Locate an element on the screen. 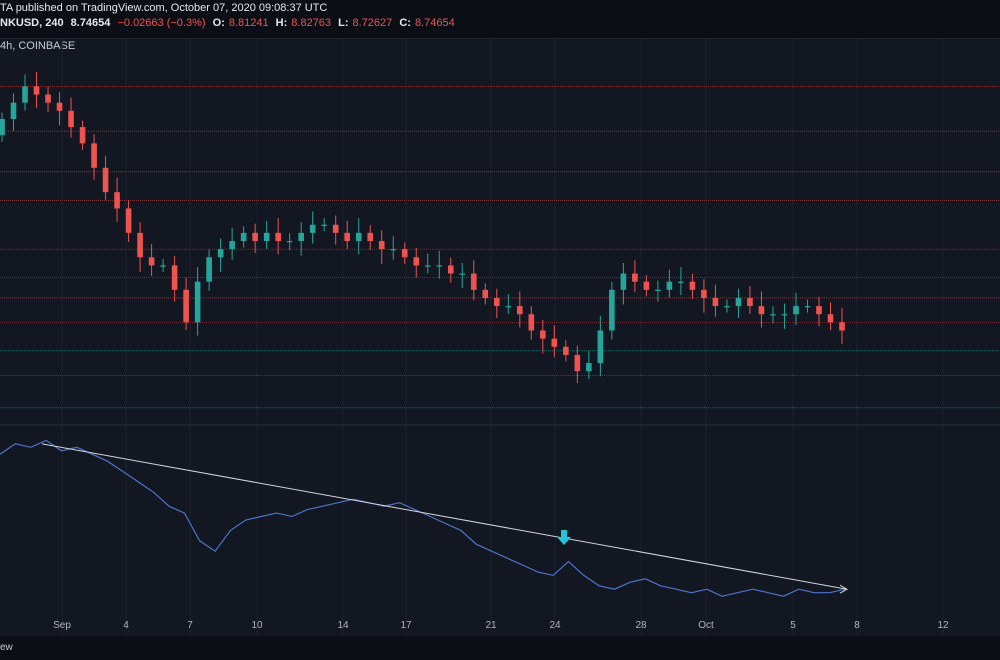  x-tick-label: 17 is located at coordinates (406, 625).